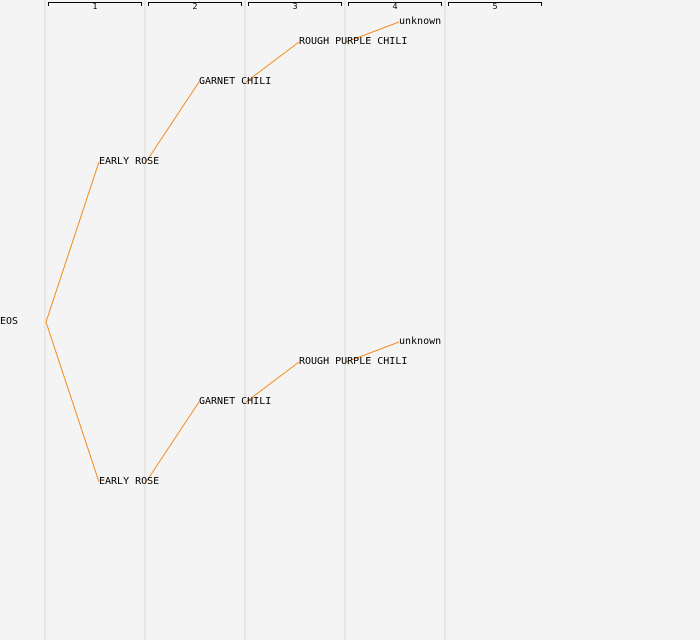 The height and width of the screenshot is (640, 700). What do you see at coordinates (129, 481) in the screenshot?
I see `node-early-rose-bottom: EARLY ROSE` at bounding box center [129, 481].